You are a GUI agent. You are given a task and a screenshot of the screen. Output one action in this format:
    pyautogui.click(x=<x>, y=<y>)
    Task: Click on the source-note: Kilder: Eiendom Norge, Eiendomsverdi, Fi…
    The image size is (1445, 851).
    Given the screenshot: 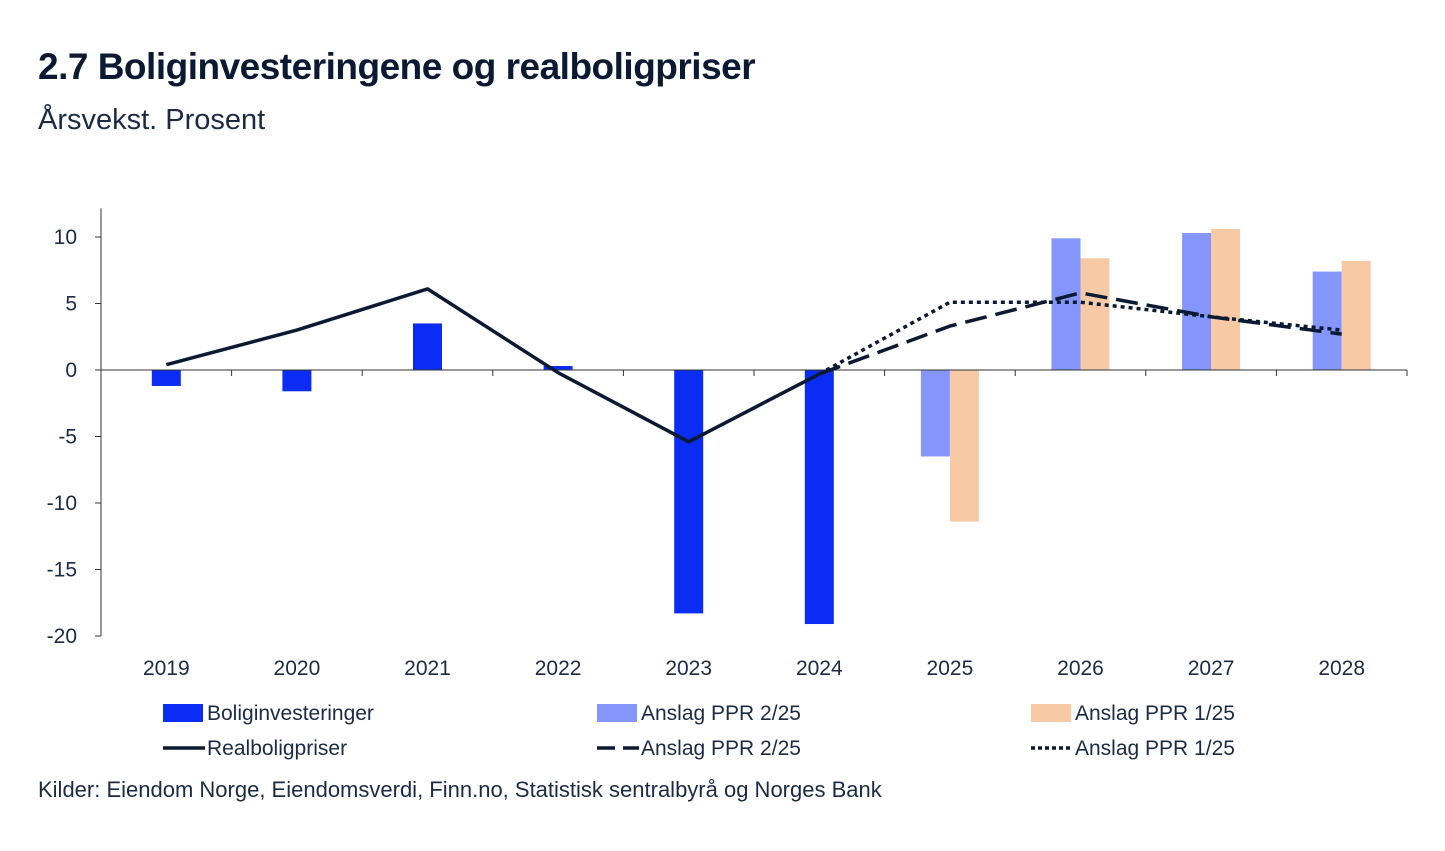 What is the action you would take?
    pyautogui.click(x=460, y=789)
    